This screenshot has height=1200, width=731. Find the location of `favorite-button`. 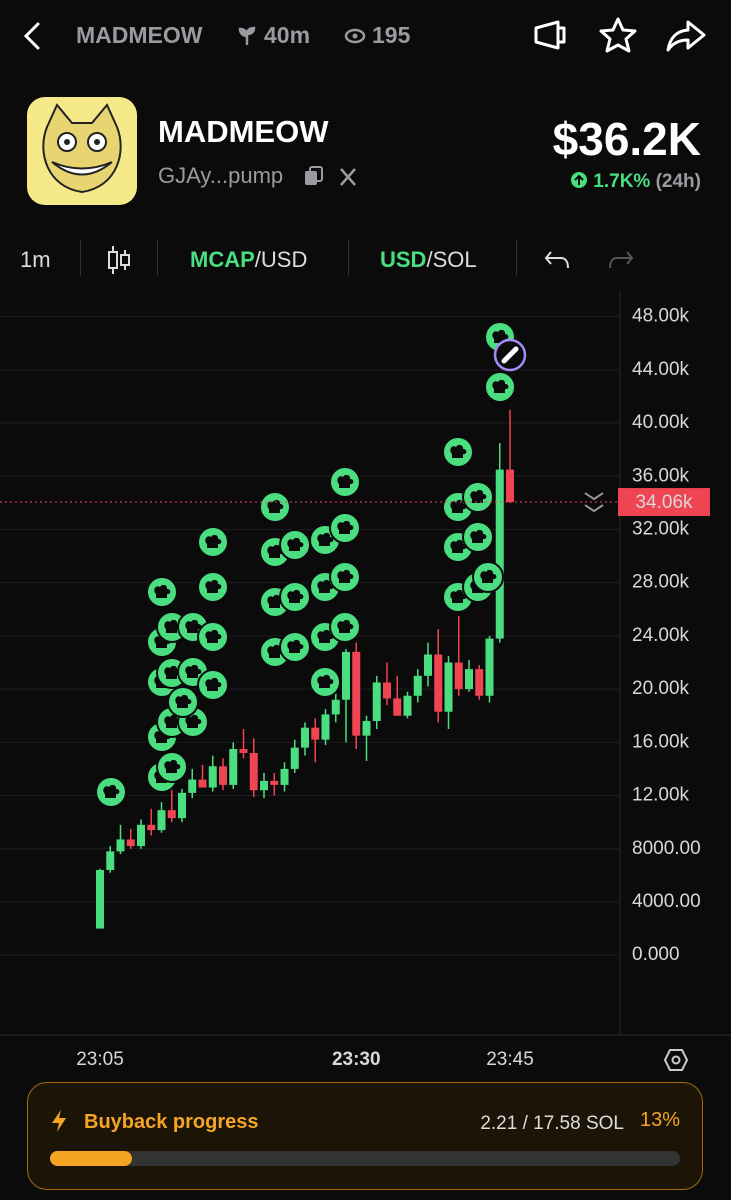

favorite-button is located at coordinates (618, 36).